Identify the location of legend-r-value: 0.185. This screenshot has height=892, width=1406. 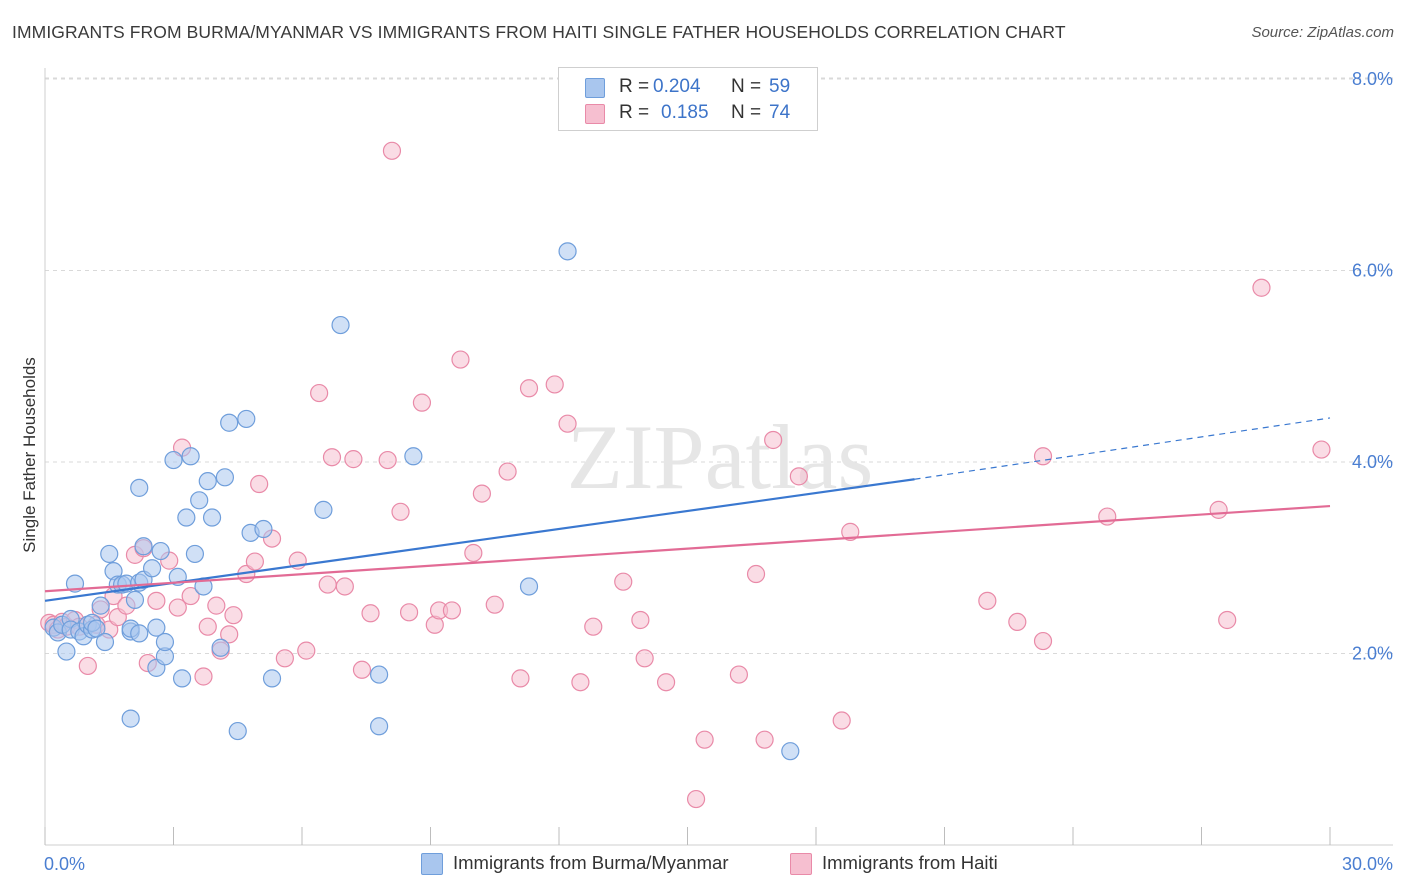
(685, 112).